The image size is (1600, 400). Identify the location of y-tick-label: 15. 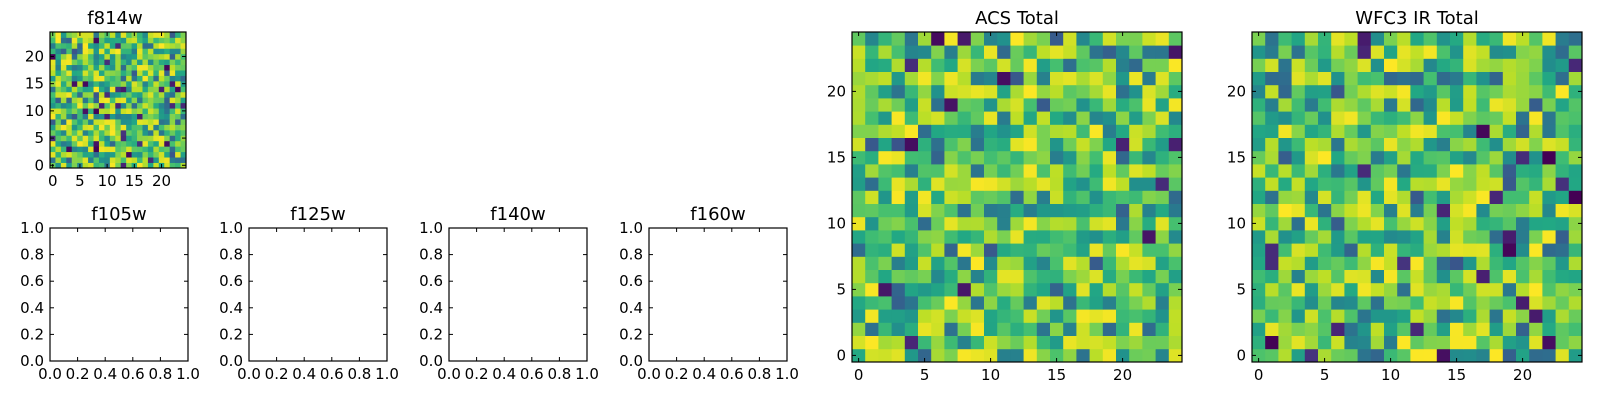
(34, 84).